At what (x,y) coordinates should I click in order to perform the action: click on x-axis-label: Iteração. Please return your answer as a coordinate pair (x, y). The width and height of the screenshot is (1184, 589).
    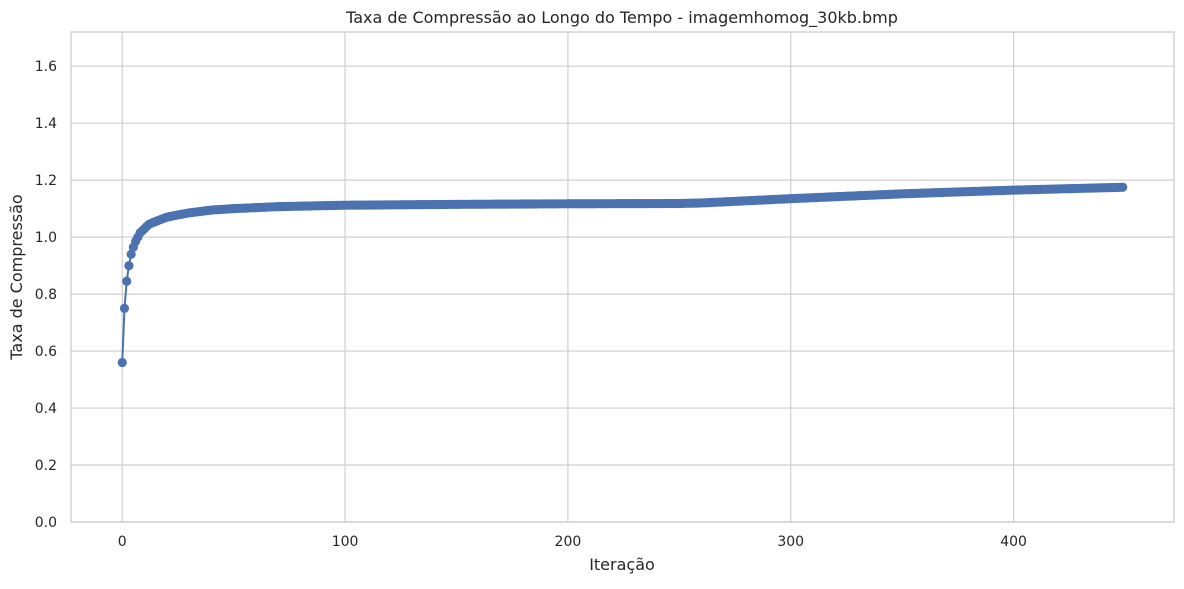
    Looking at the image, I should click on (622, 564).